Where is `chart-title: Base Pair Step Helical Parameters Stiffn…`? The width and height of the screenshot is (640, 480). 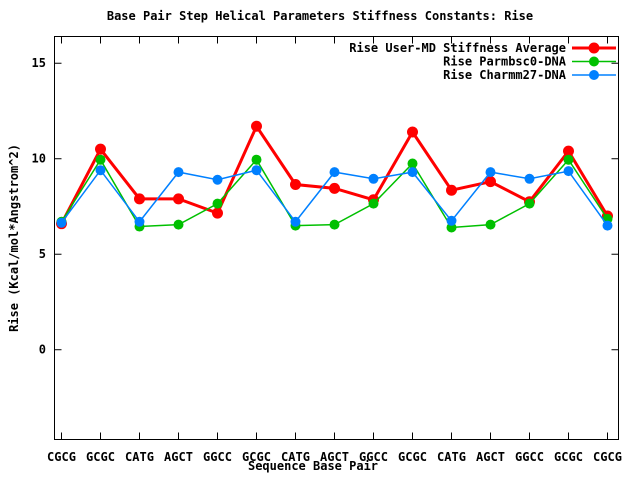
chart-title: Base Pair Step Helical Parameters Stiffn… is located at coordinates (320, 16).